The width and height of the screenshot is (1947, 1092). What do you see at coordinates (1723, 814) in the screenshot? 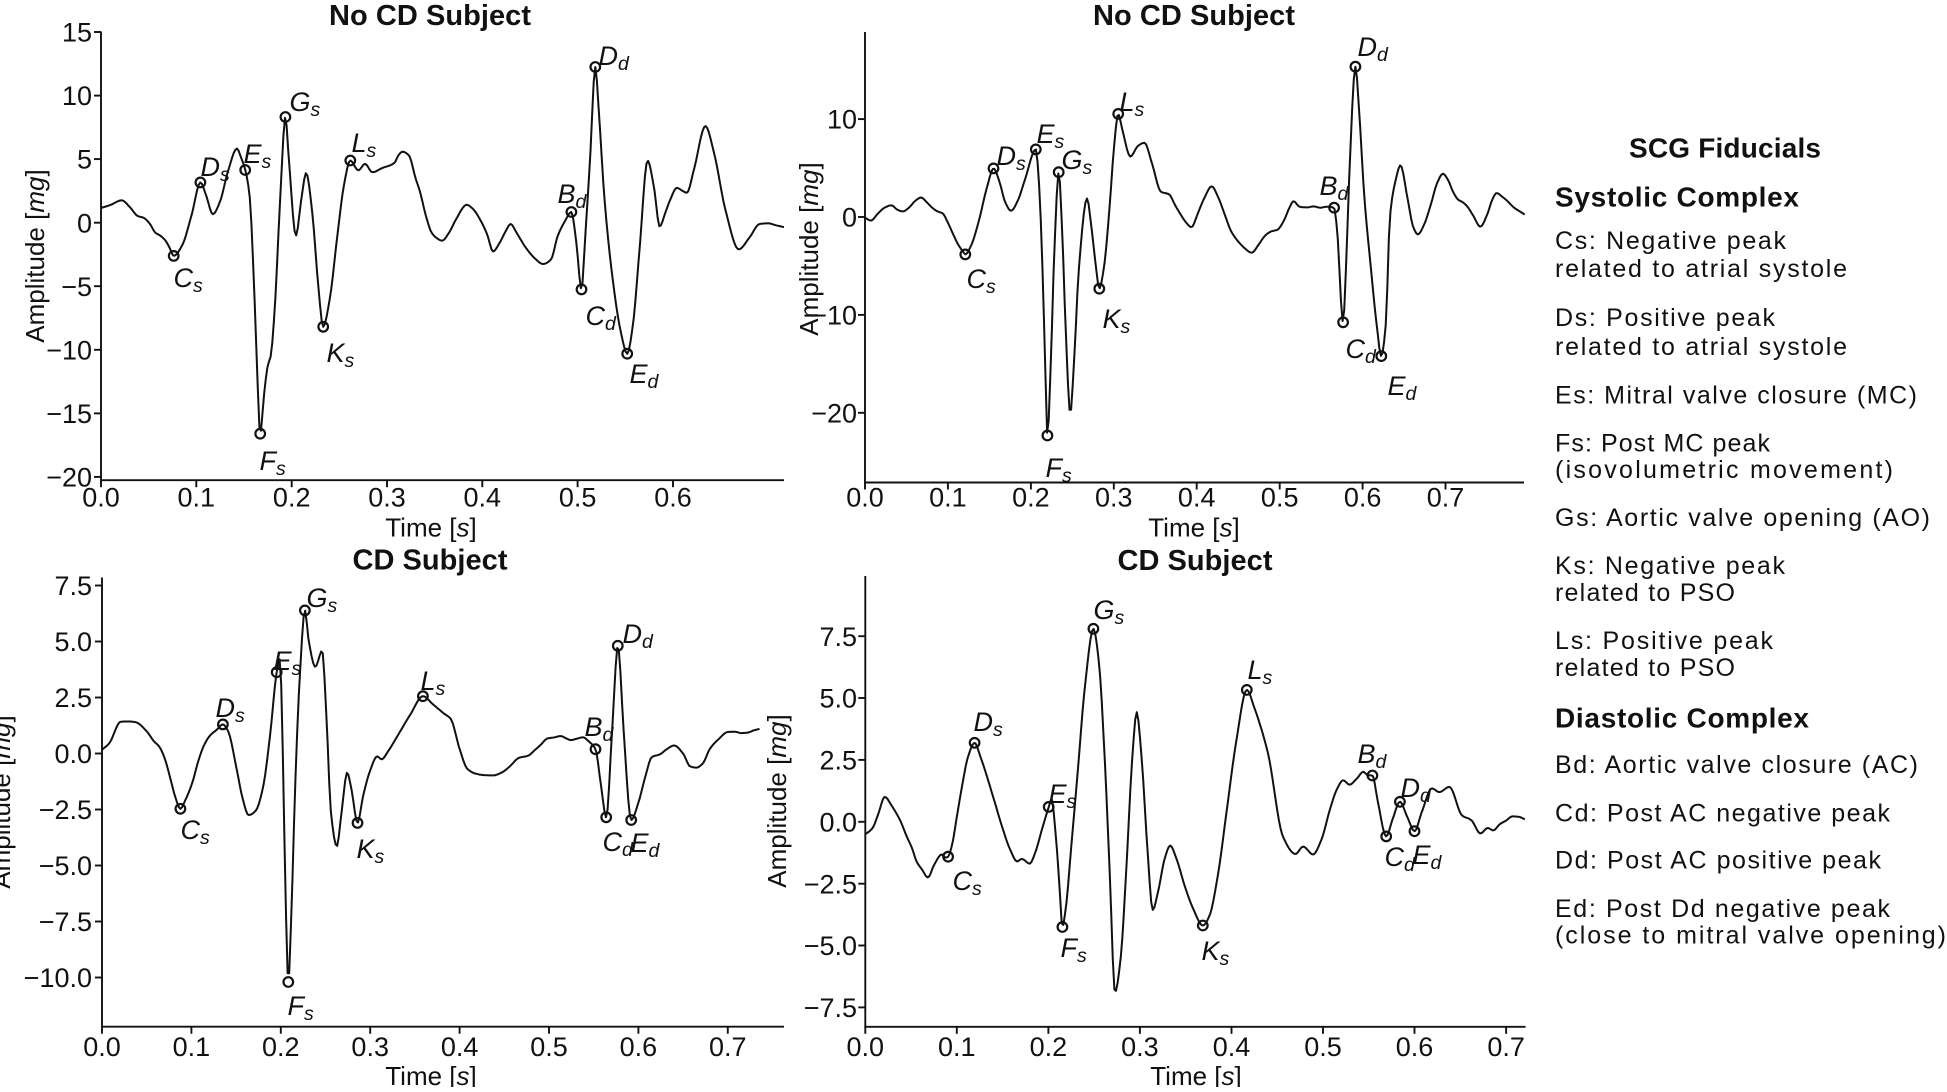
I see `svg-text: Cd: Post AC negative peak` at bounding box center [1723, 814].